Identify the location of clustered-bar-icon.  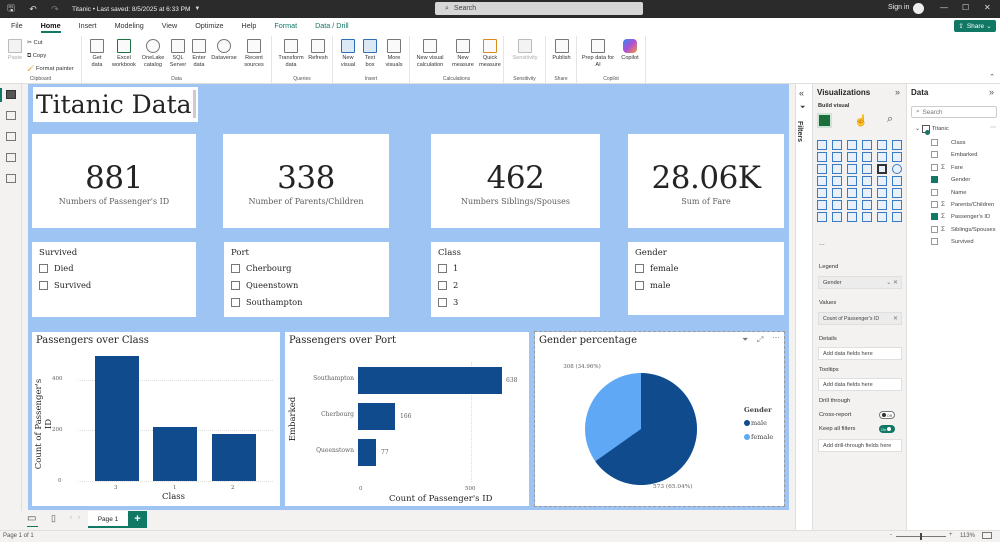
(852, 145).